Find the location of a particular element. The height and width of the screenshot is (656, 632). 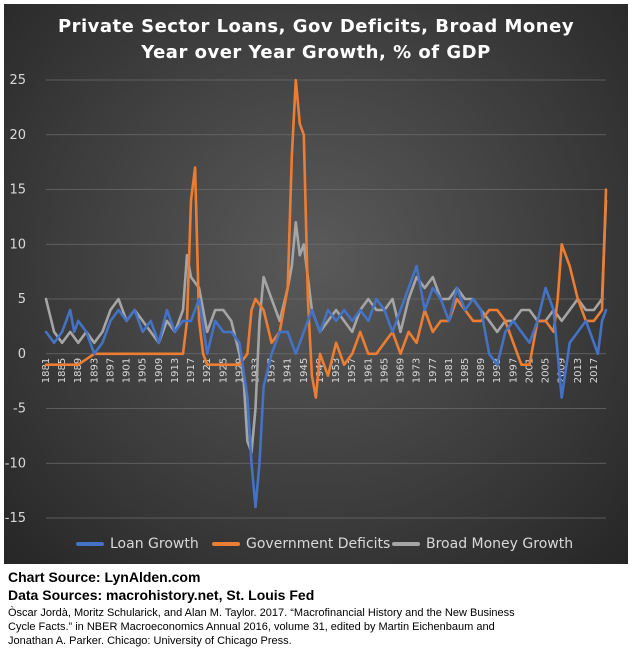

x-tick-label: 1965 is located at coordinates (384, 370).